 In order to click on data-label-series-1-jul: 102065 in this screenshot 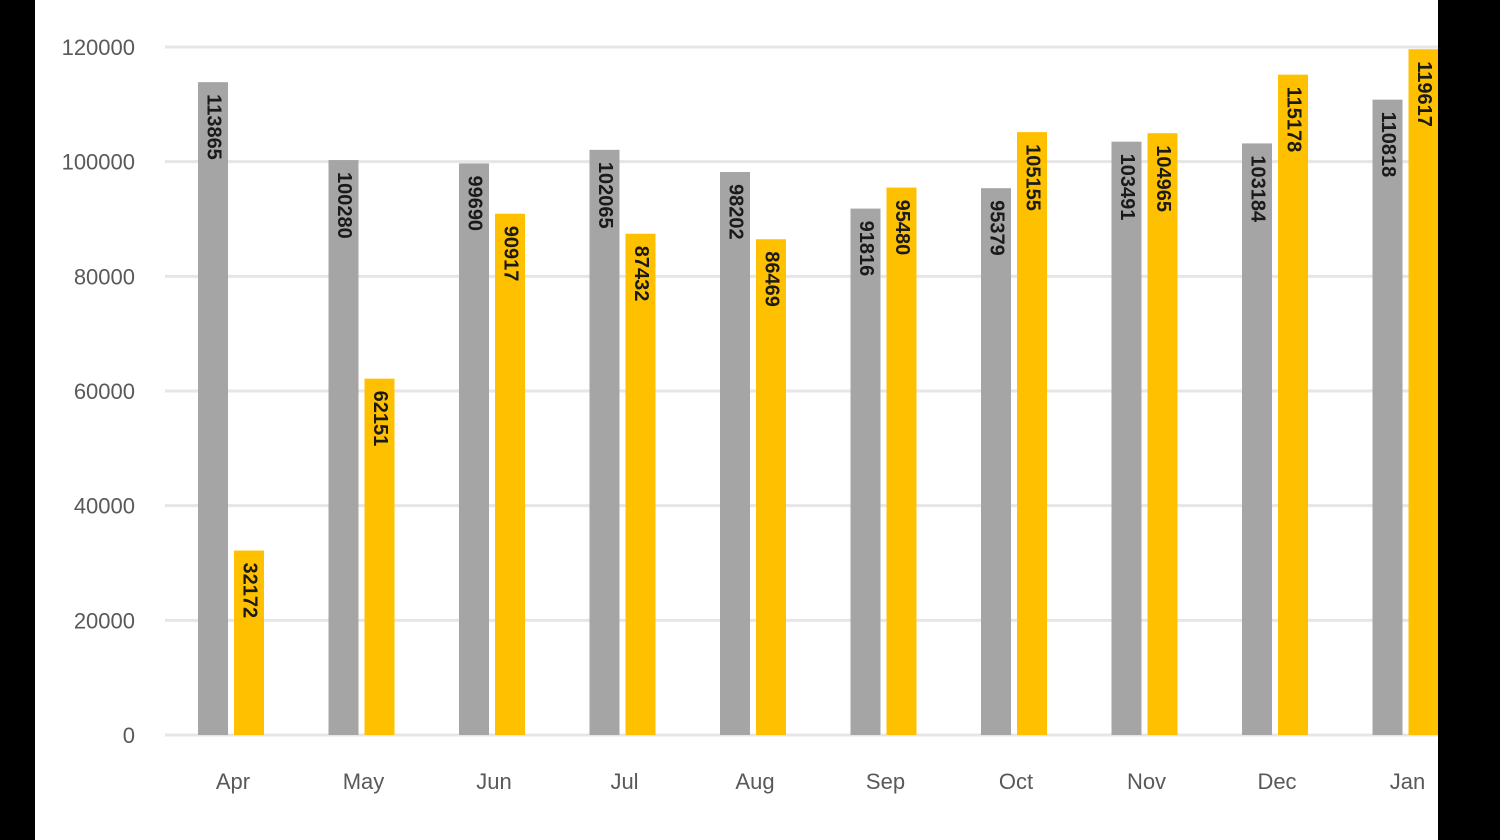, I will do `click(605, 195)`.